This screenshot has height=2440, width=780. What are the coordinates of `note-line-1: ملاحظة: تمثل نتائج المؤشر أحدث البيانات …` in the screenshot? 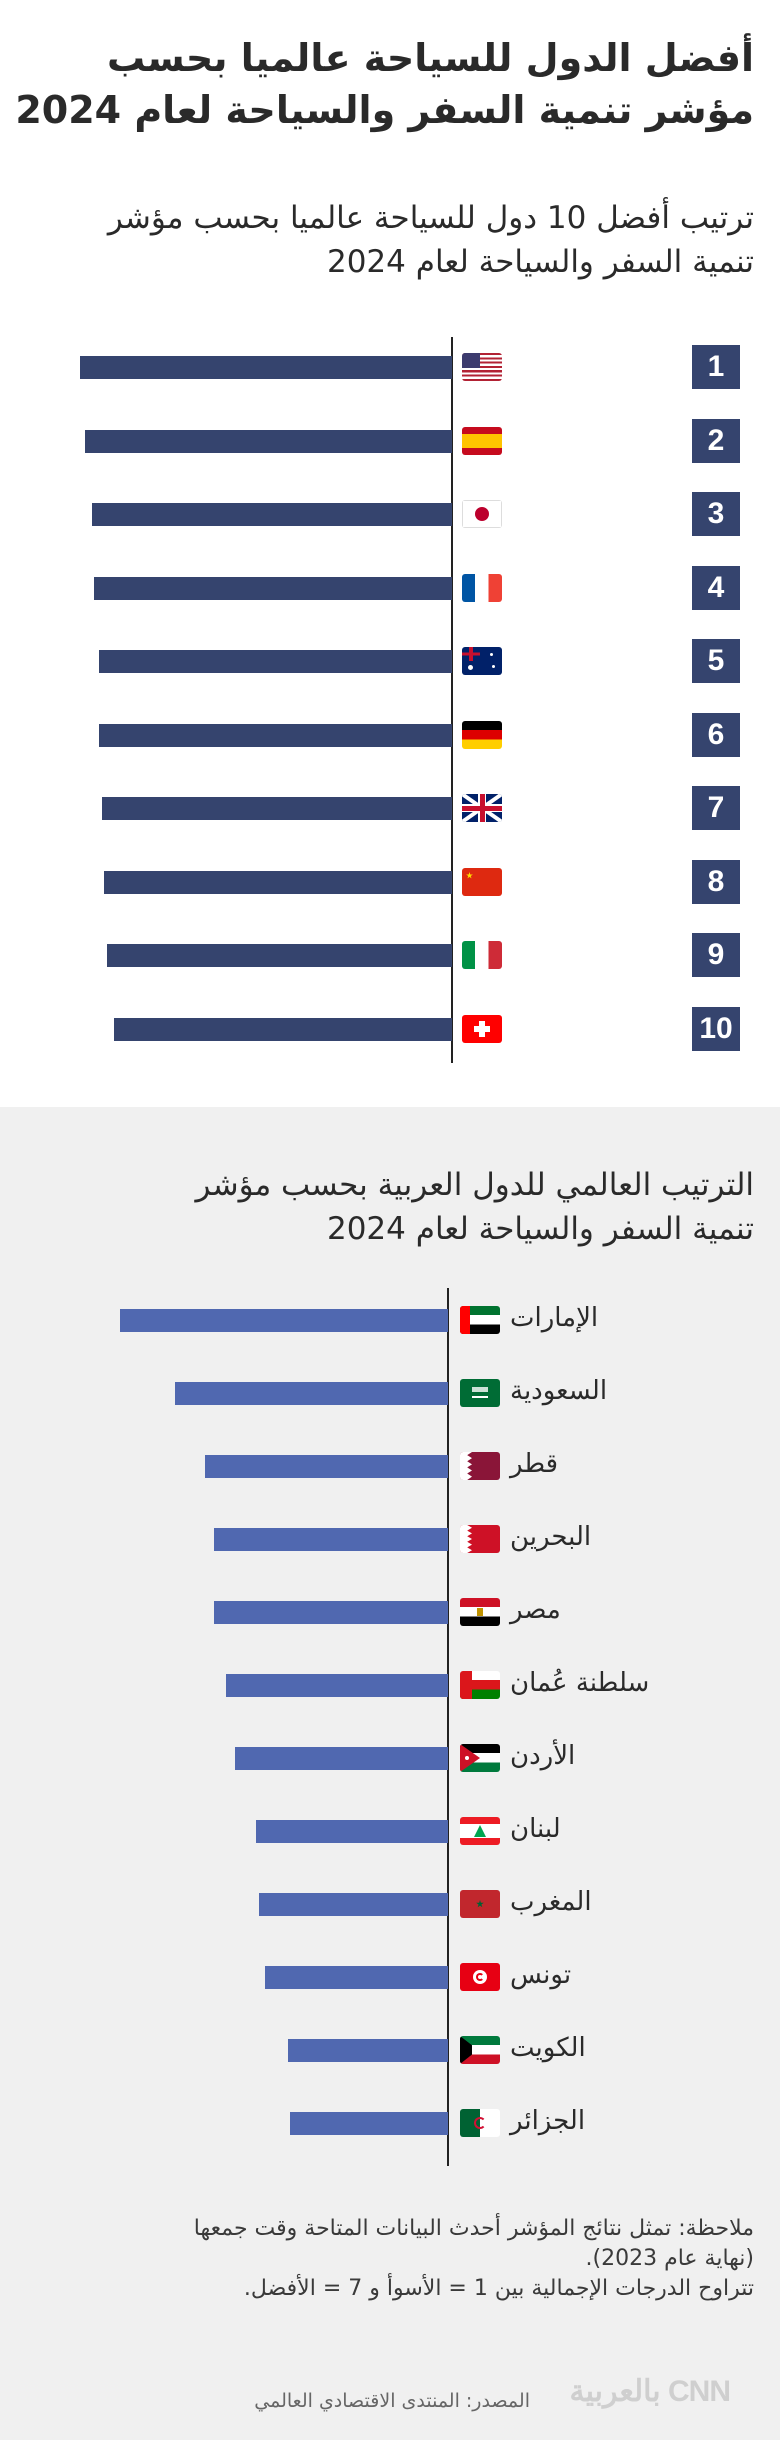 It's located at (473, 2228).